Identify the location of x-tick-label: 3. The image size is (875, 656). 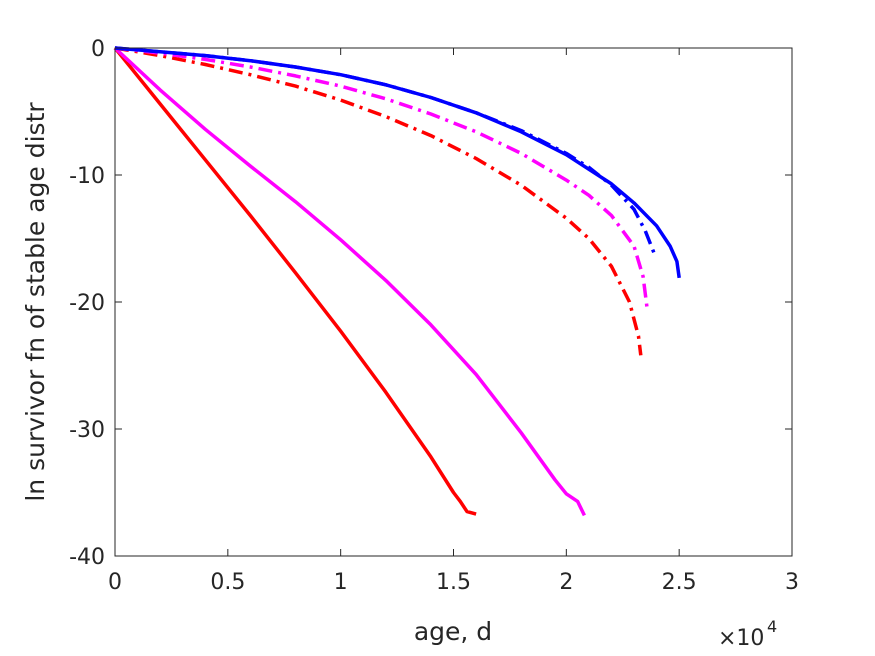
(792, 582).